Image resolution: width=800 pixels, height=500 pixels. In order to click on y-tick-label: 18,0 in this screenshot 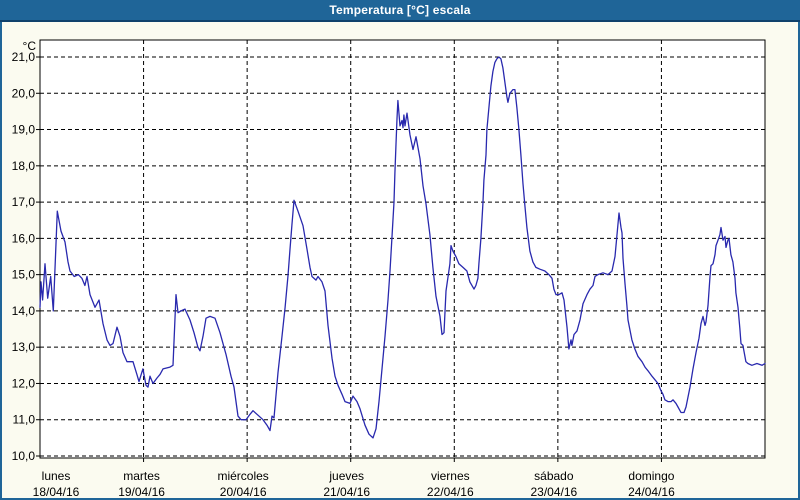, I will do `click(24, 166)`.